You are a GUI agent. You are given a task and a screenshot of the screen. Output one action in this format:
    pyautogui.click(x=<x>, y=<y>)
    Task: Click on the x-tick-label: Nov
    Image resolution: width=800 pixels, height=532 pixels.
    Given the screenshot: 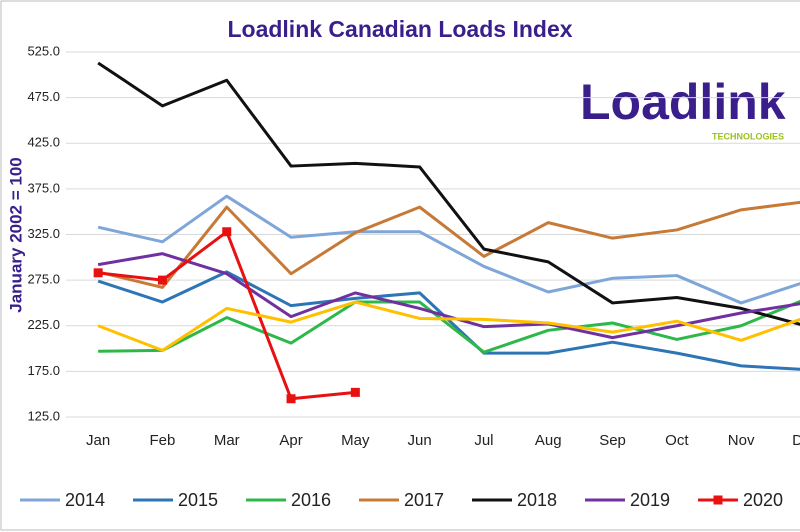 What is the action you would take?
    pyautogui.click(x=741, y=440)
    